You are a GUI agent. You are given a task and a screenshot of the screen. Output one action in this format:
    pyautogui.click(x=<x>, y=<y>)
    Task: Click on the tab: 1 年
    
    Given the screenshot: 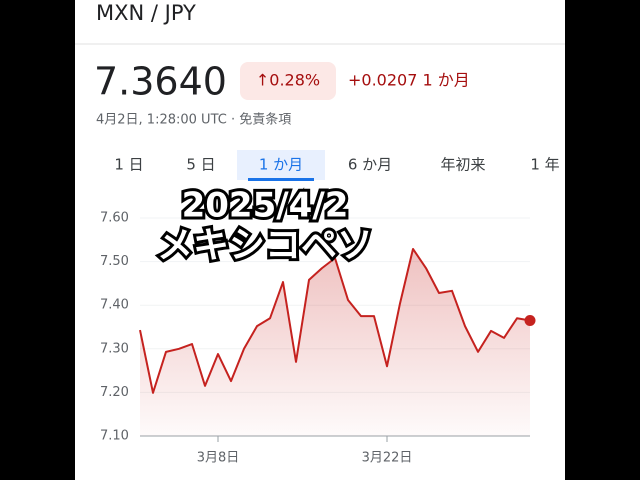 What is the action you would take?
    pyautogui.click(x=544, y=165)
    